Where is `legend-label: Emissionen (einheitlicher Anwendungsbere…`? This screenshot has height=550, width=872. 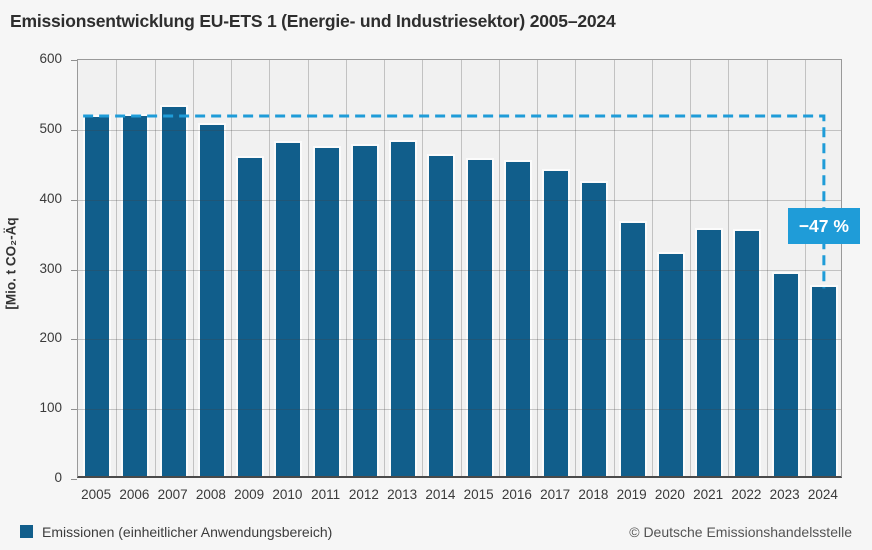
legend-label: Emissionen (einheitlicher Anwendungsbere… is located at coordinates (187, 532).